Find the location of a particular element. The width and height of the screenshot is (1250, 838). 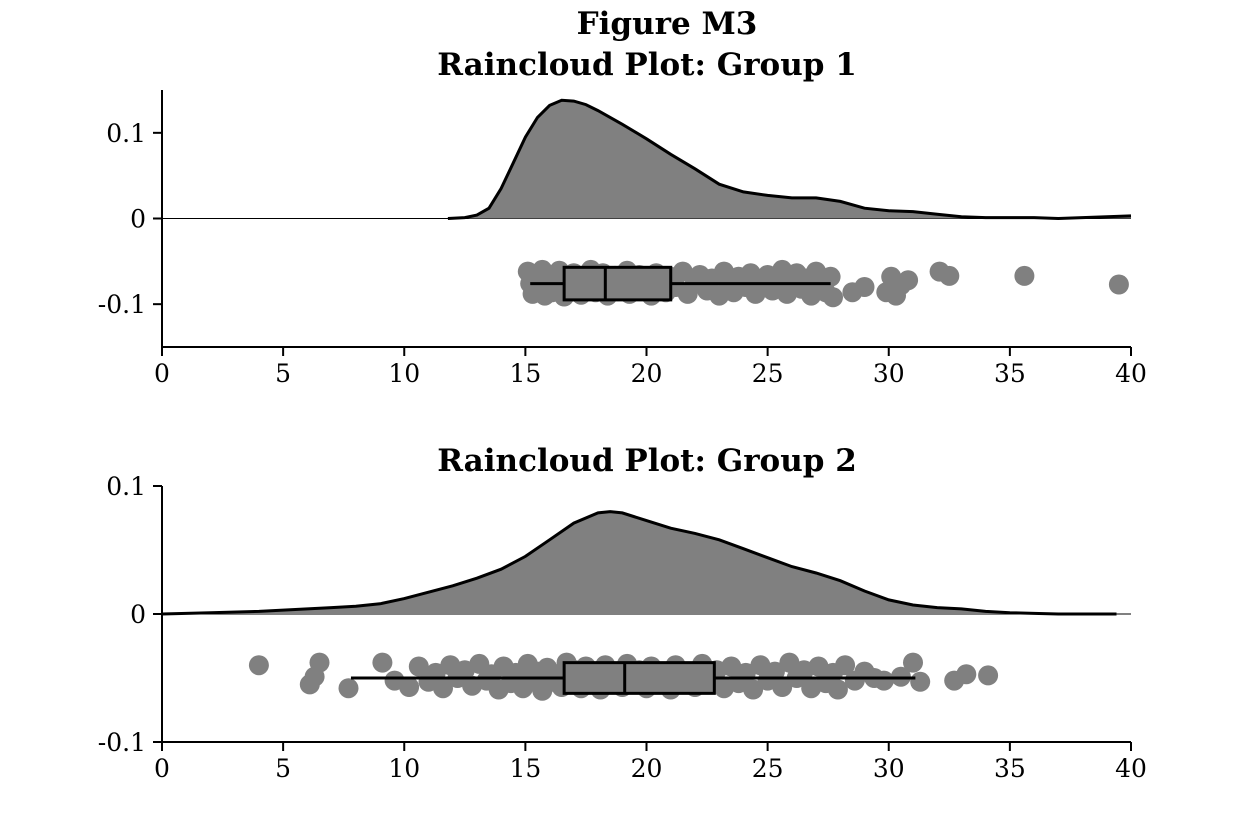

panel-title-group-2: Raincloud Plot: Group 2 is located at coordinates (647, 461).